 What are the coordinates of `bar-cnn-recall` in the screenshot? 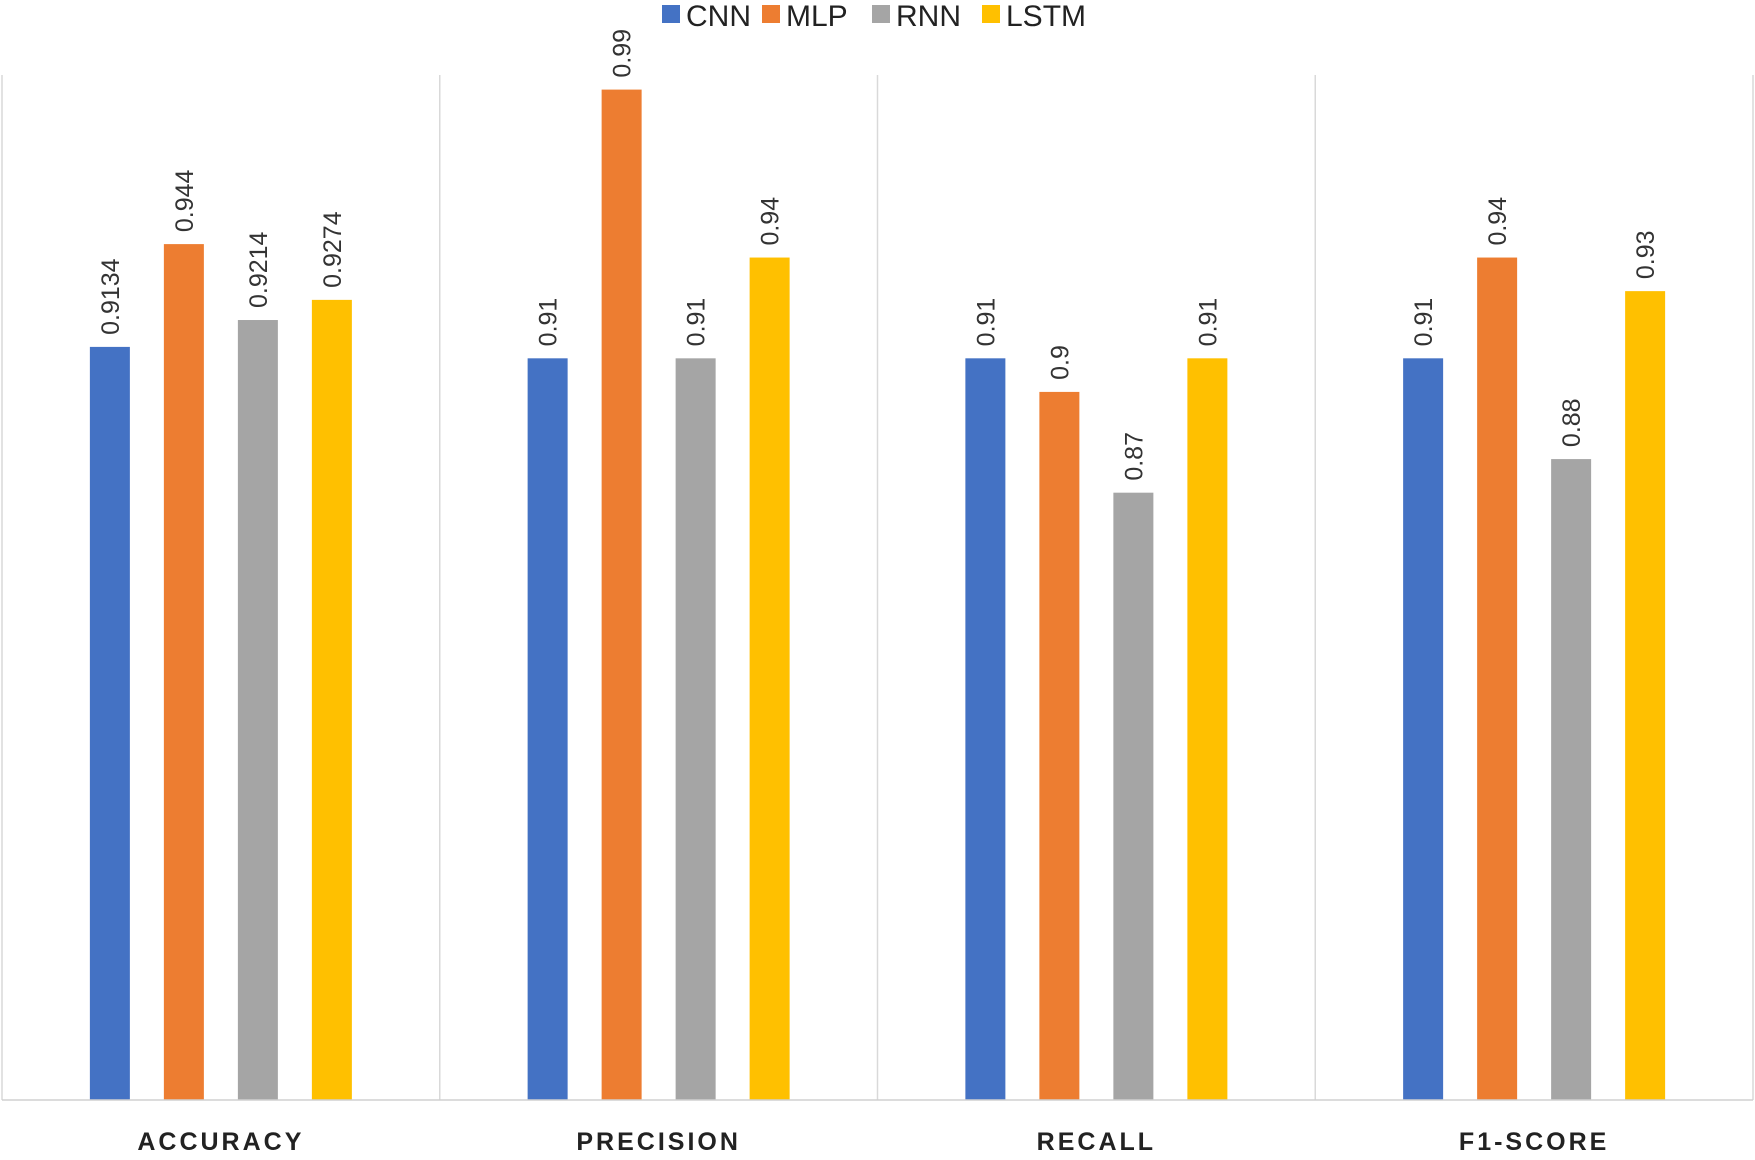 It's located at (985, 729).